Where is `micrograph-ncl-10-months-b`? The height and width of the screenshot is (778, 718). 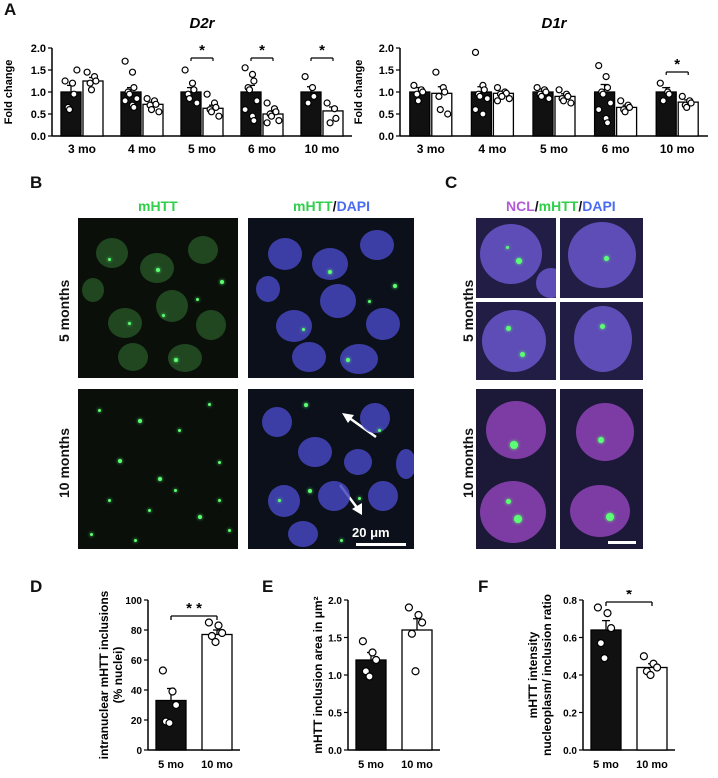 micrograph-ncl-10-months-b is located at coordinates (601, 469).